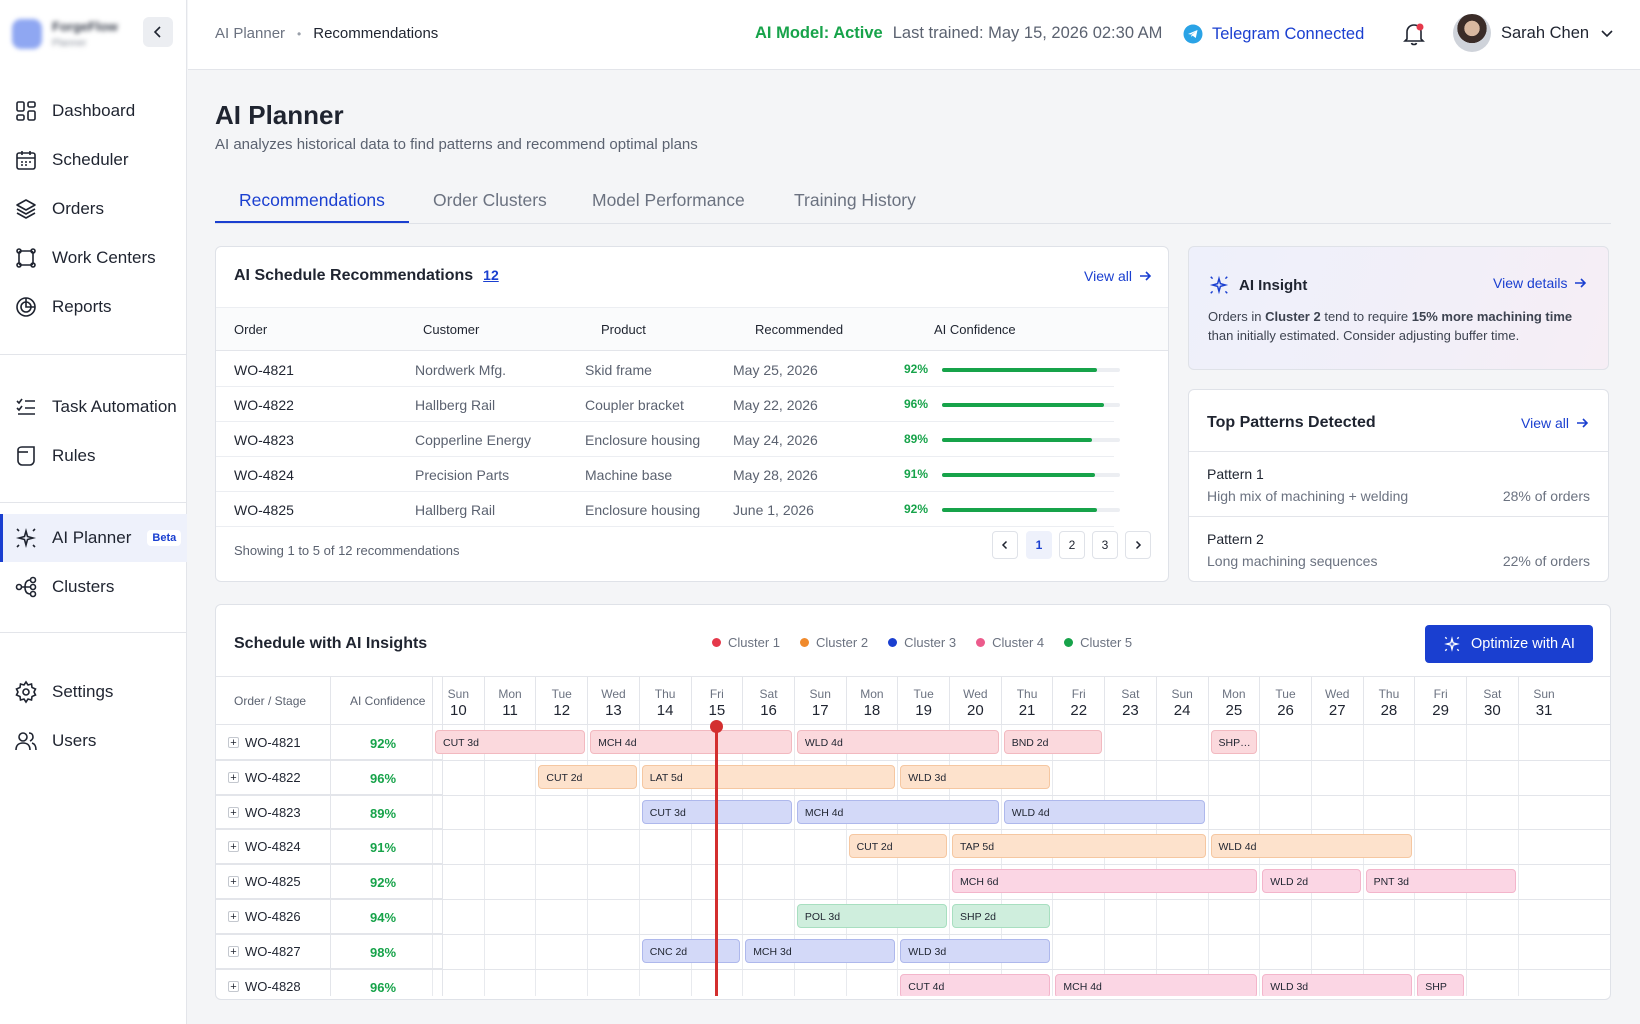 The image size is (1640, 1024). Describe the element at coordinates (805, 642) in the screenshot. I see `legend-swatch` at that location.